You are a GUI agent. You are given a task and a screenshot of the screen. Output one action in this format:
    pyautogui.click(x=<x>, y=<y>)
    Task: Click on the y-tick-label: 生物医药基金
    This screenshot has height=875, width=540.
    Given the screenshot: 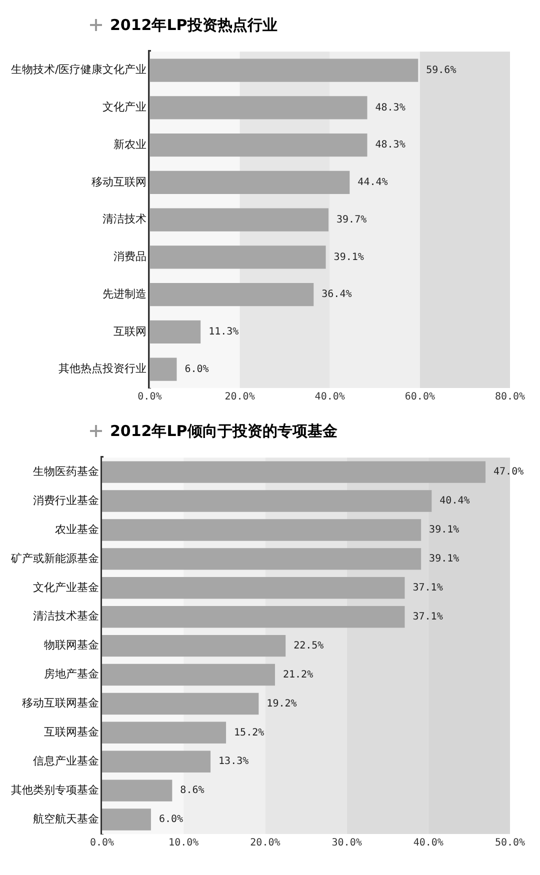 What is the action you would take?
    pyautogui.click(x=66, y=471)
    